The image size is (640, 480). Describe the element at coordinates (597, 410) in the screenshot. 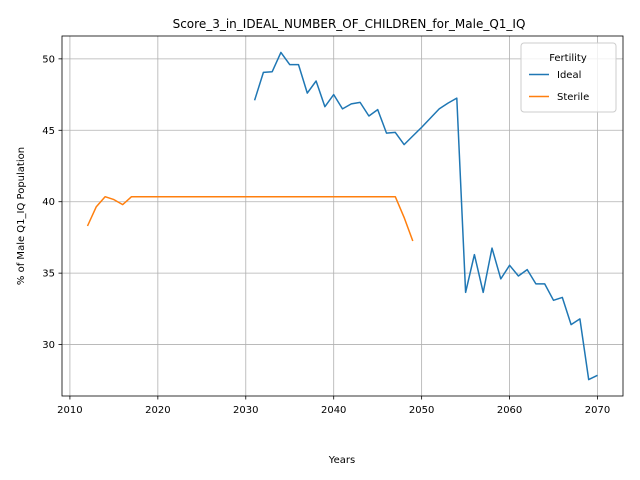

I see `x-tick-label: 2070` at that location.